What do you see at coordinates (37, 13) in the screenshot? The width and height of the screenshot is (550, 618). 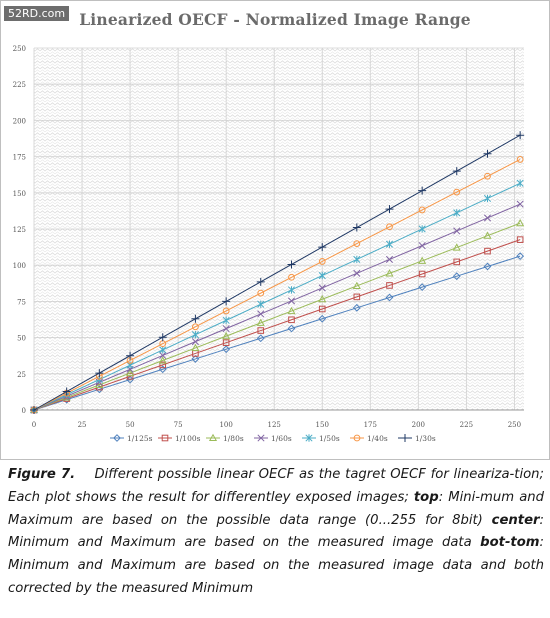 I see `watermark-badge: 52RD.com` at bounding box center [37, 13].